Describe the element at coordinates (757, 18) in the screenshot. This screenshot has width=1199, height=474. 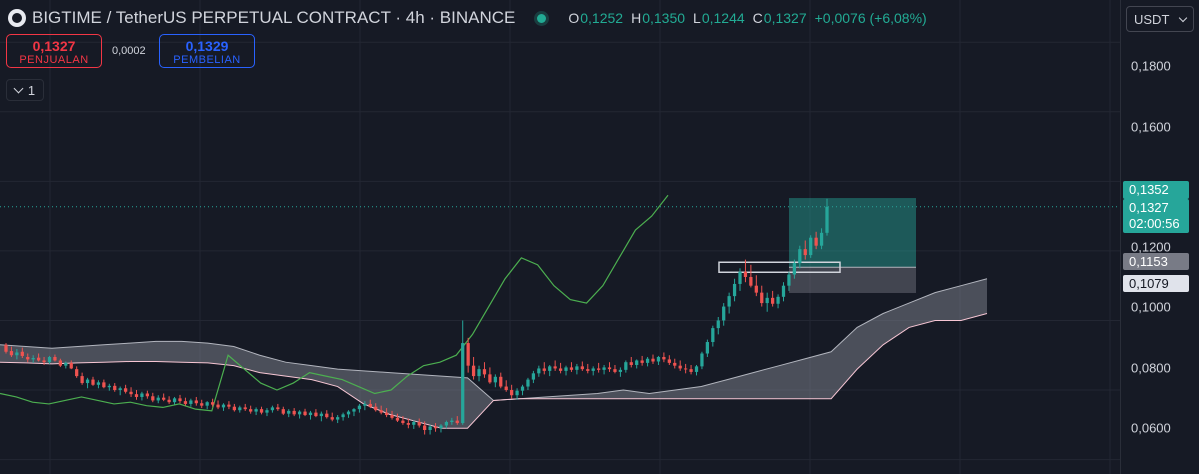
I see `ohlc-close-key: C` at that location.